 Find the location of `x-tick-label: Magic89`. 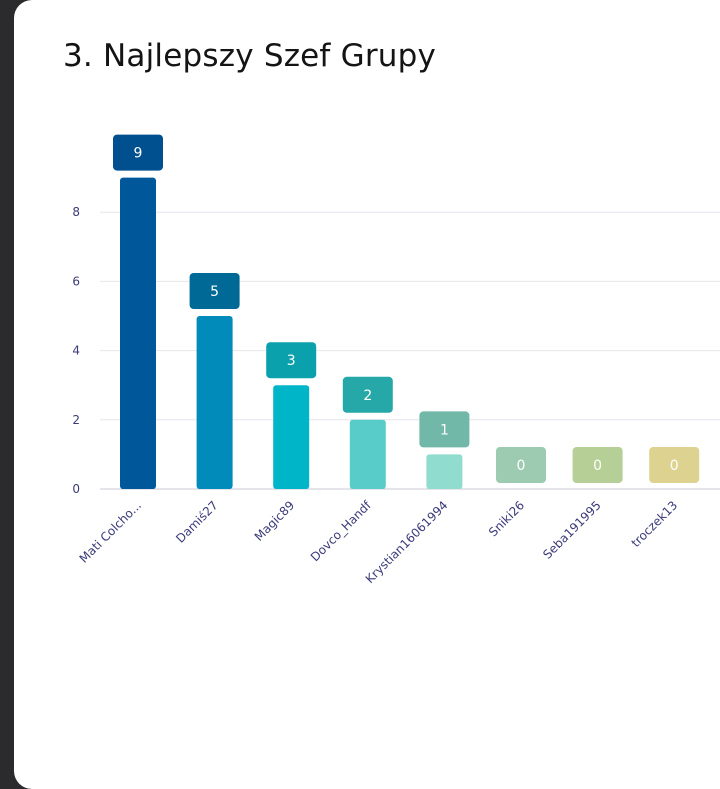

x-tick-label: Magic89 is located at coordinates (275, 521).